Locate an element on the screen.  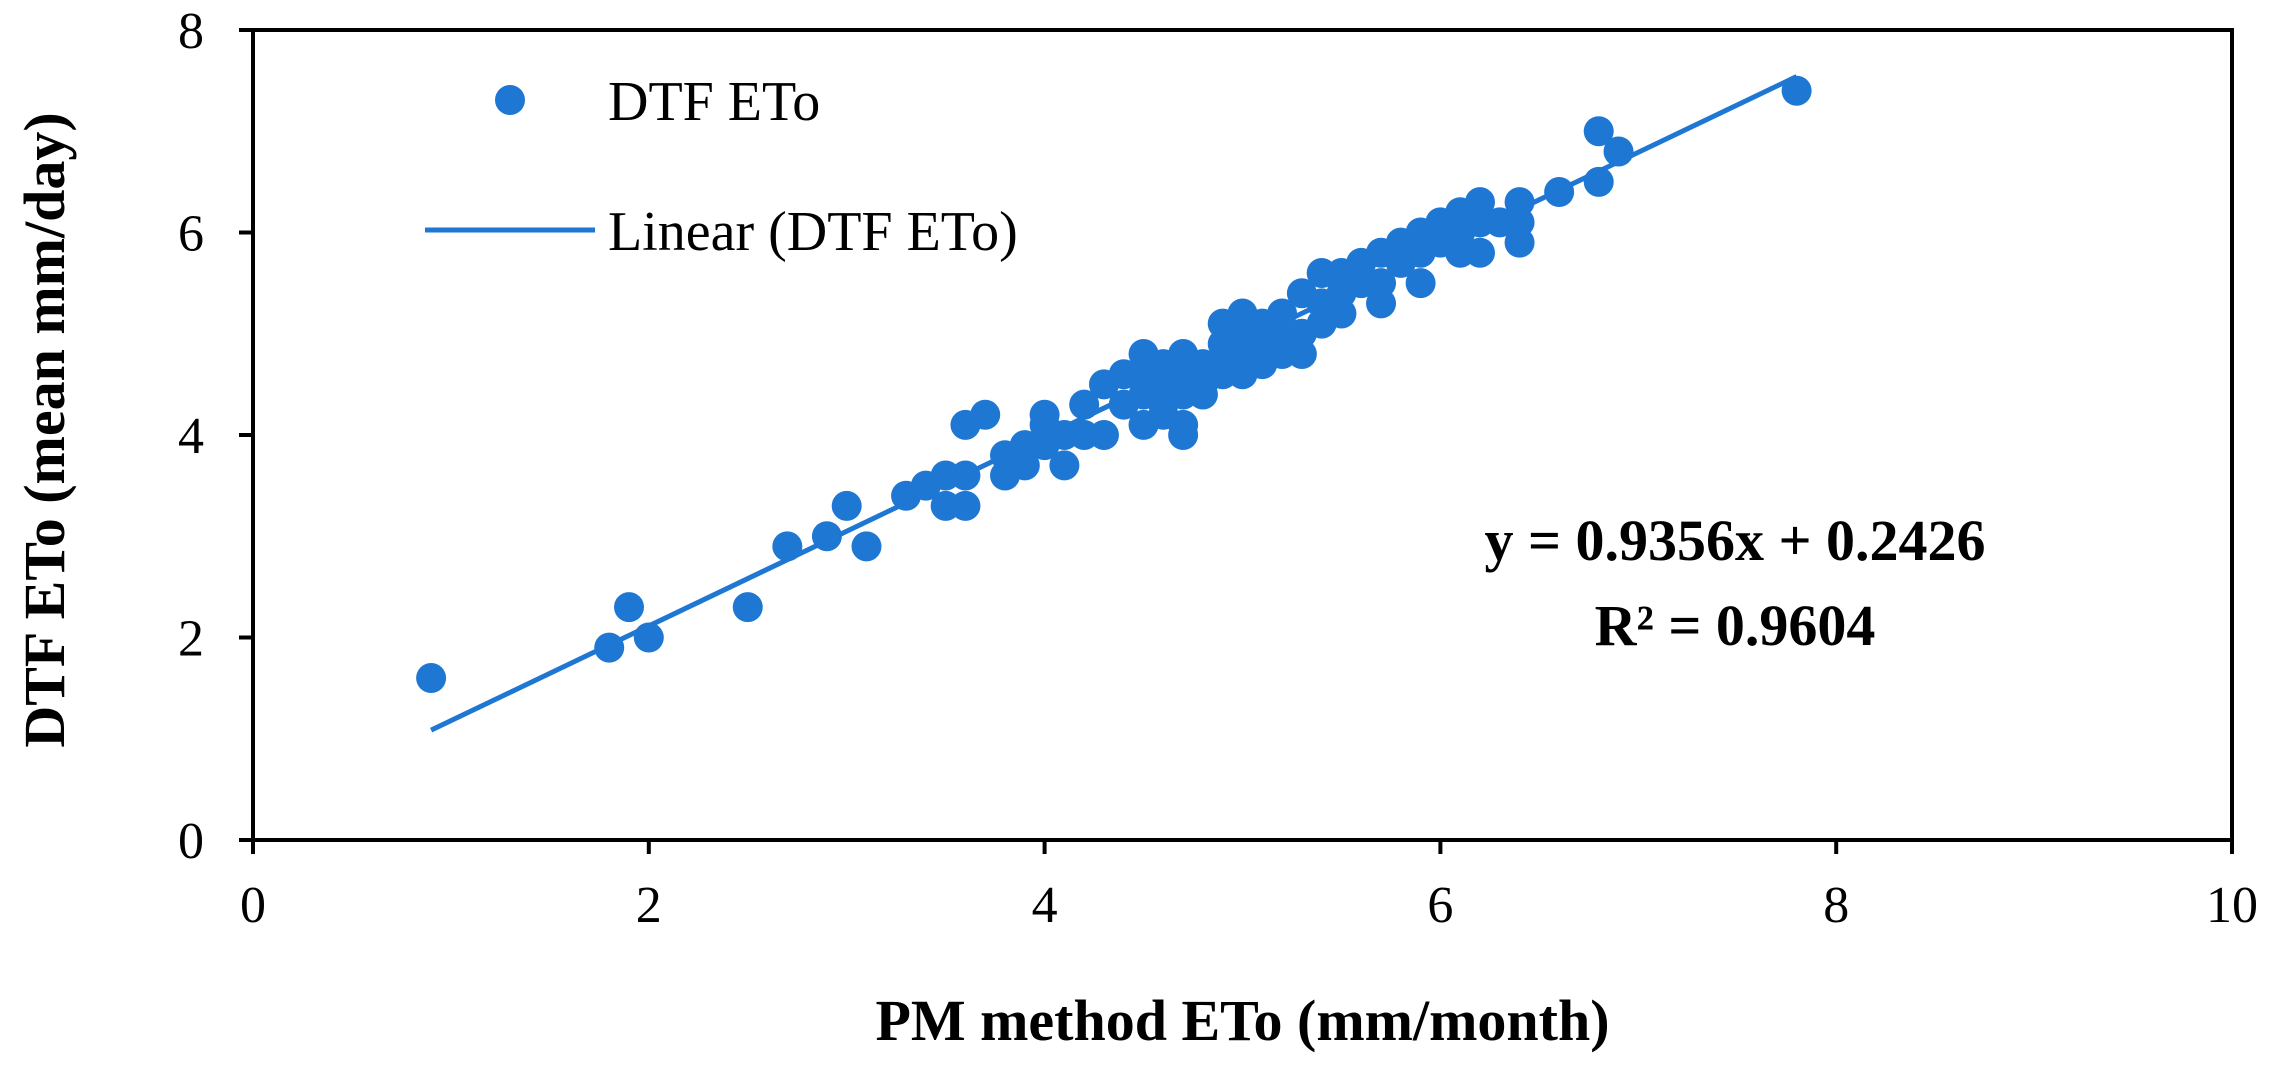
regression-annotation: y = 0.9356x + 0.2426 R² = 0.9604 is located at coordinates (1734, 583).